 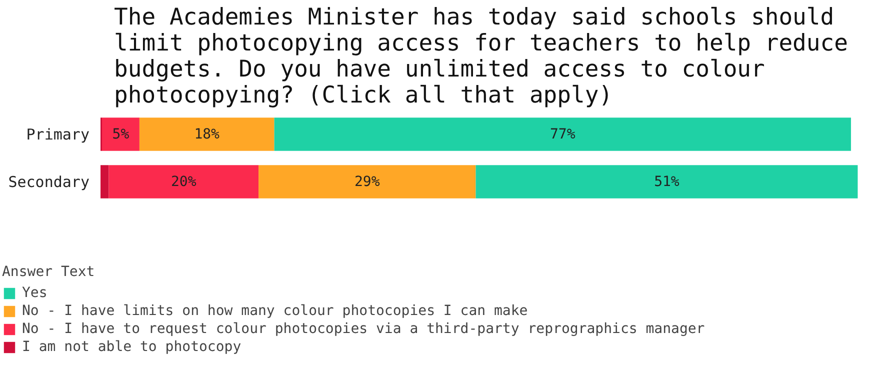 I want to click on data-label: 18%, so click(x=207, y=134).